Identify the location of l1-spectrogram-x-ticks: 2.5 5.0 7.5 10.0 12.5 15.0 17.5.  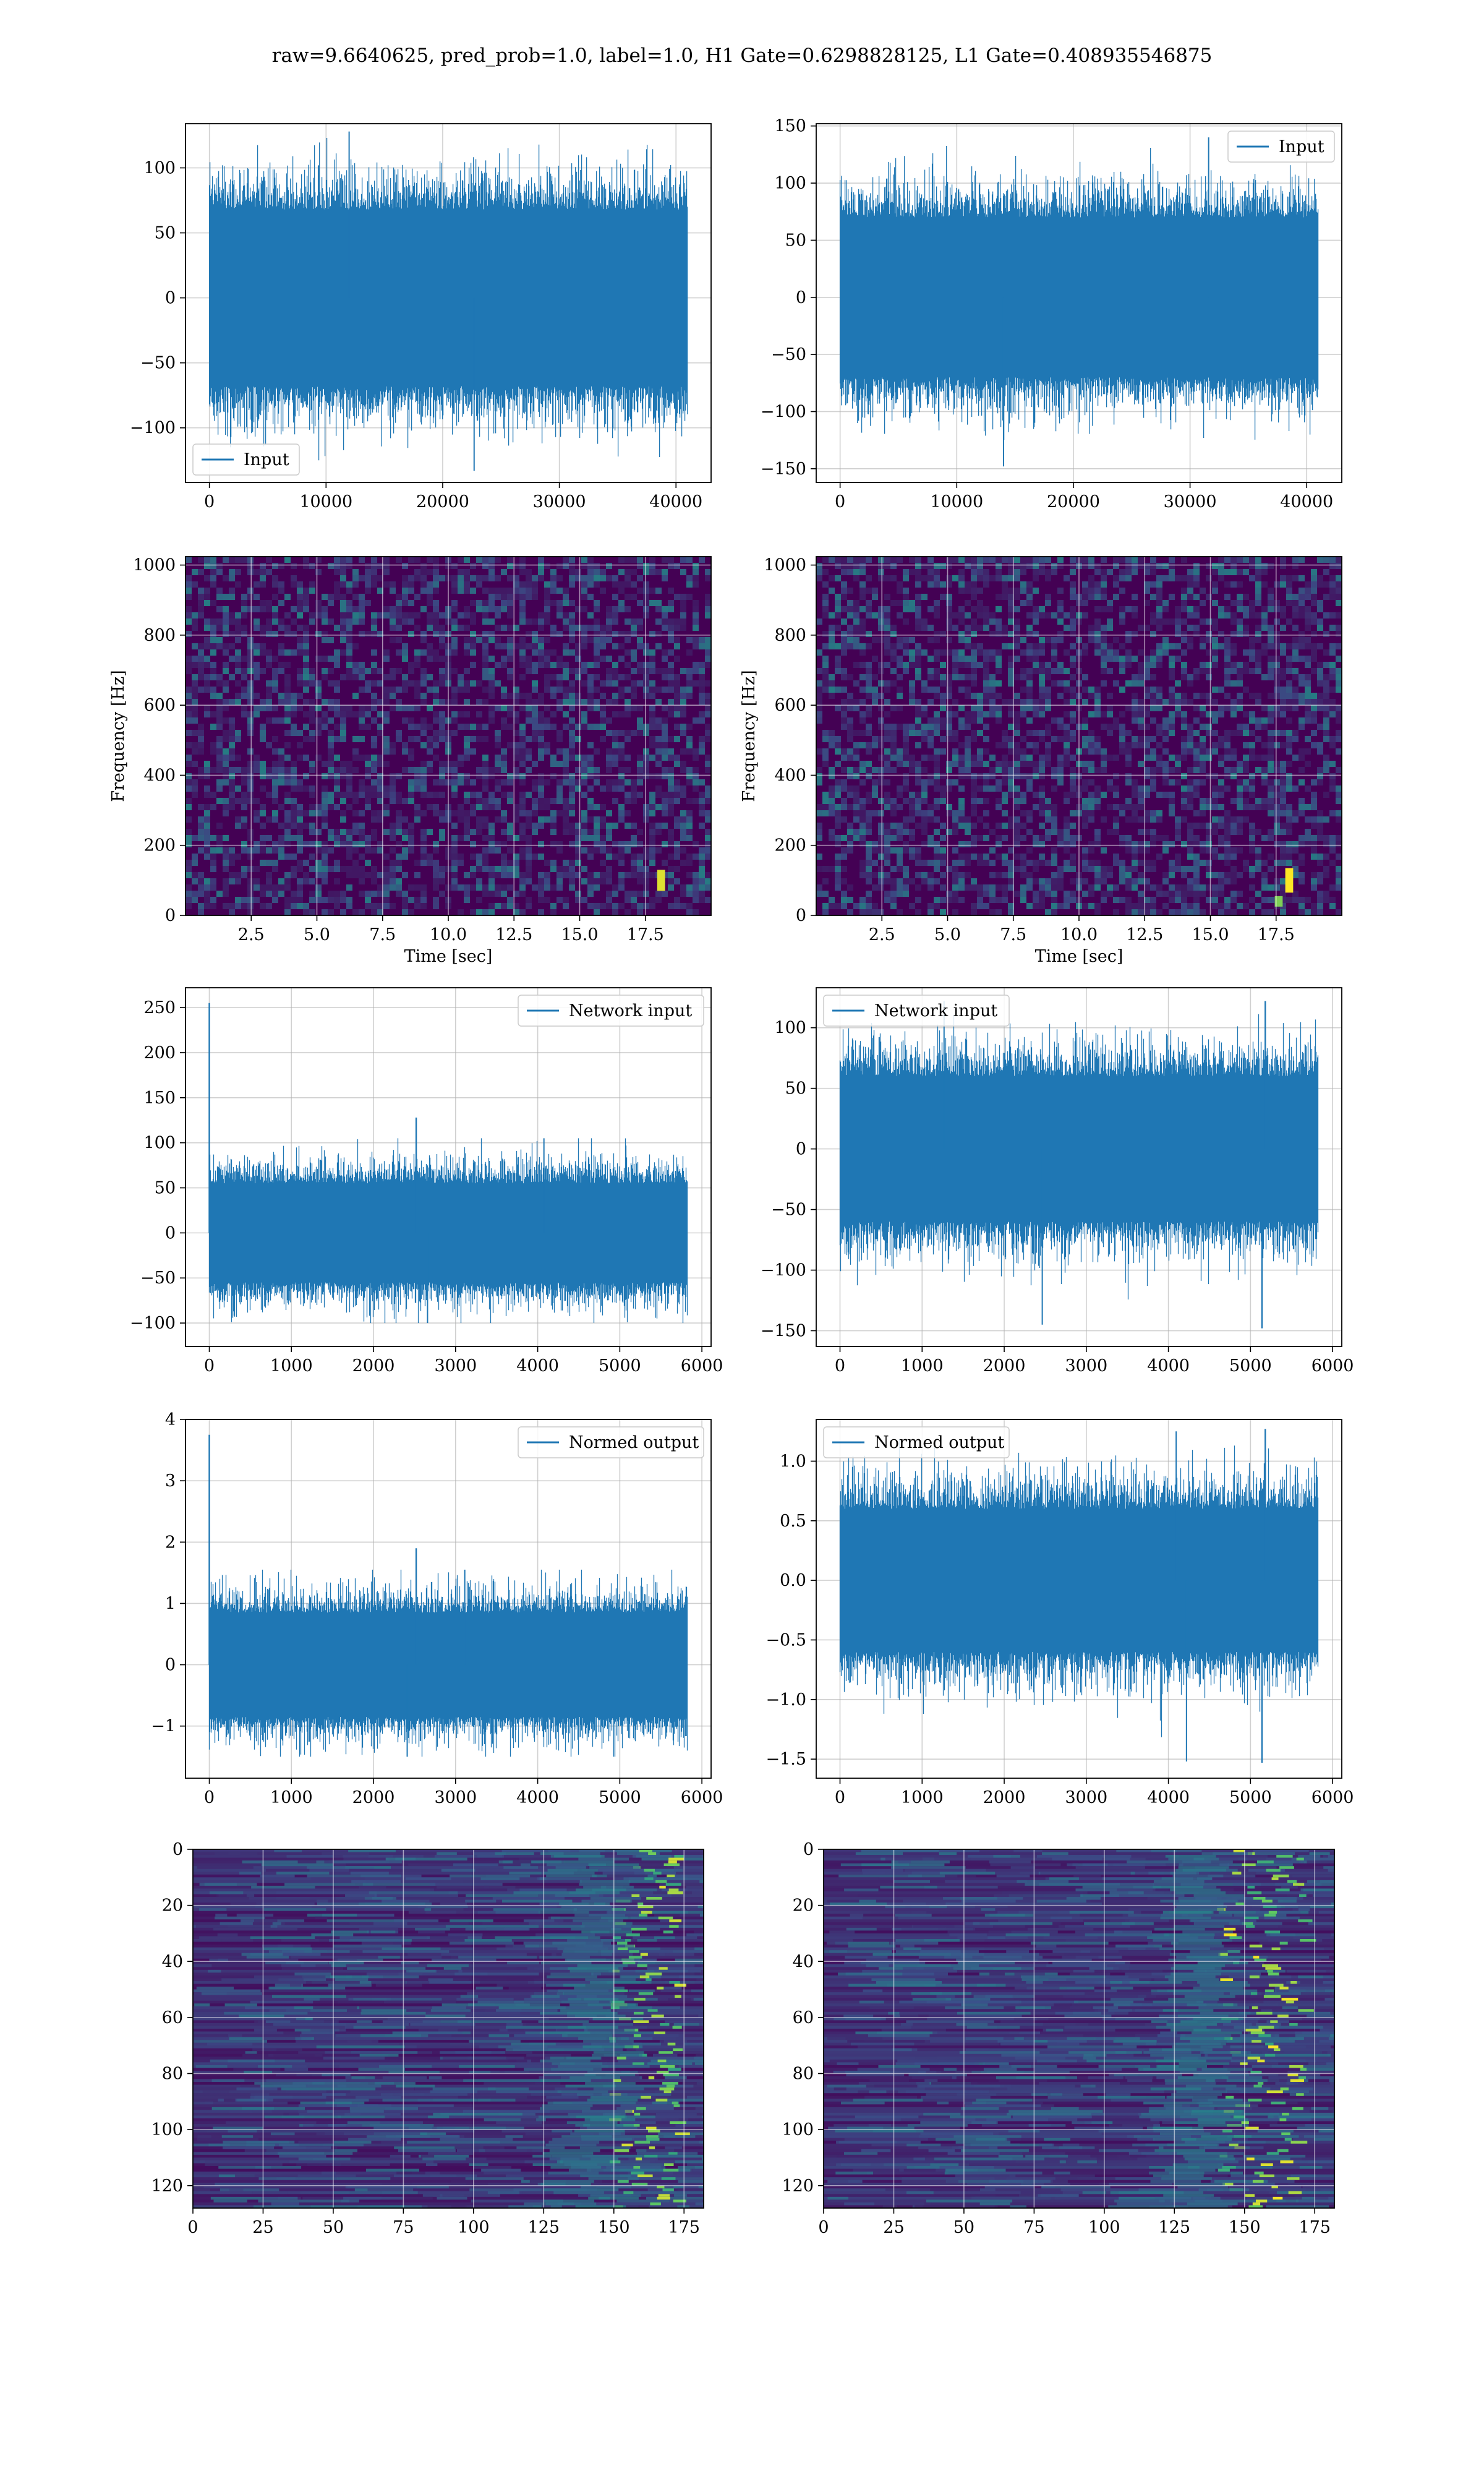
(1082, 929).